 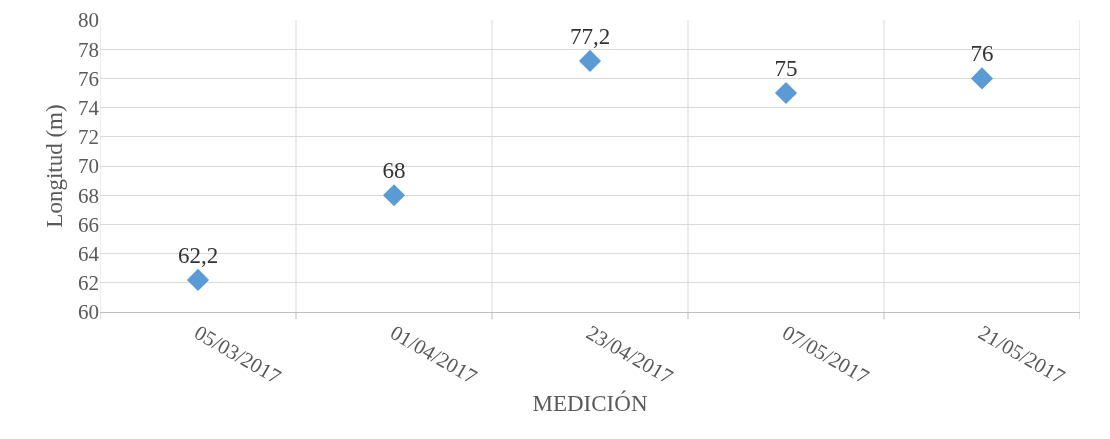 I want to click on y-tick-label: 60, so click(x=88, y=312).